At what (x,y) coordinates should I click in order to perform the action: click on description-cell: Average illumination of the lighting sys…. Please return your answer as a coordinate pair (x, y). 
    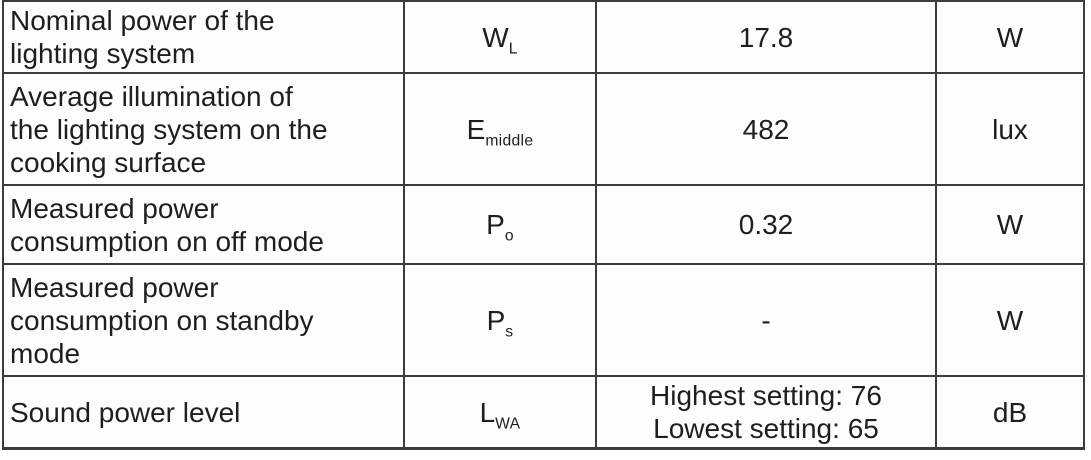
    Looking at the image, I should click on (203, 129).